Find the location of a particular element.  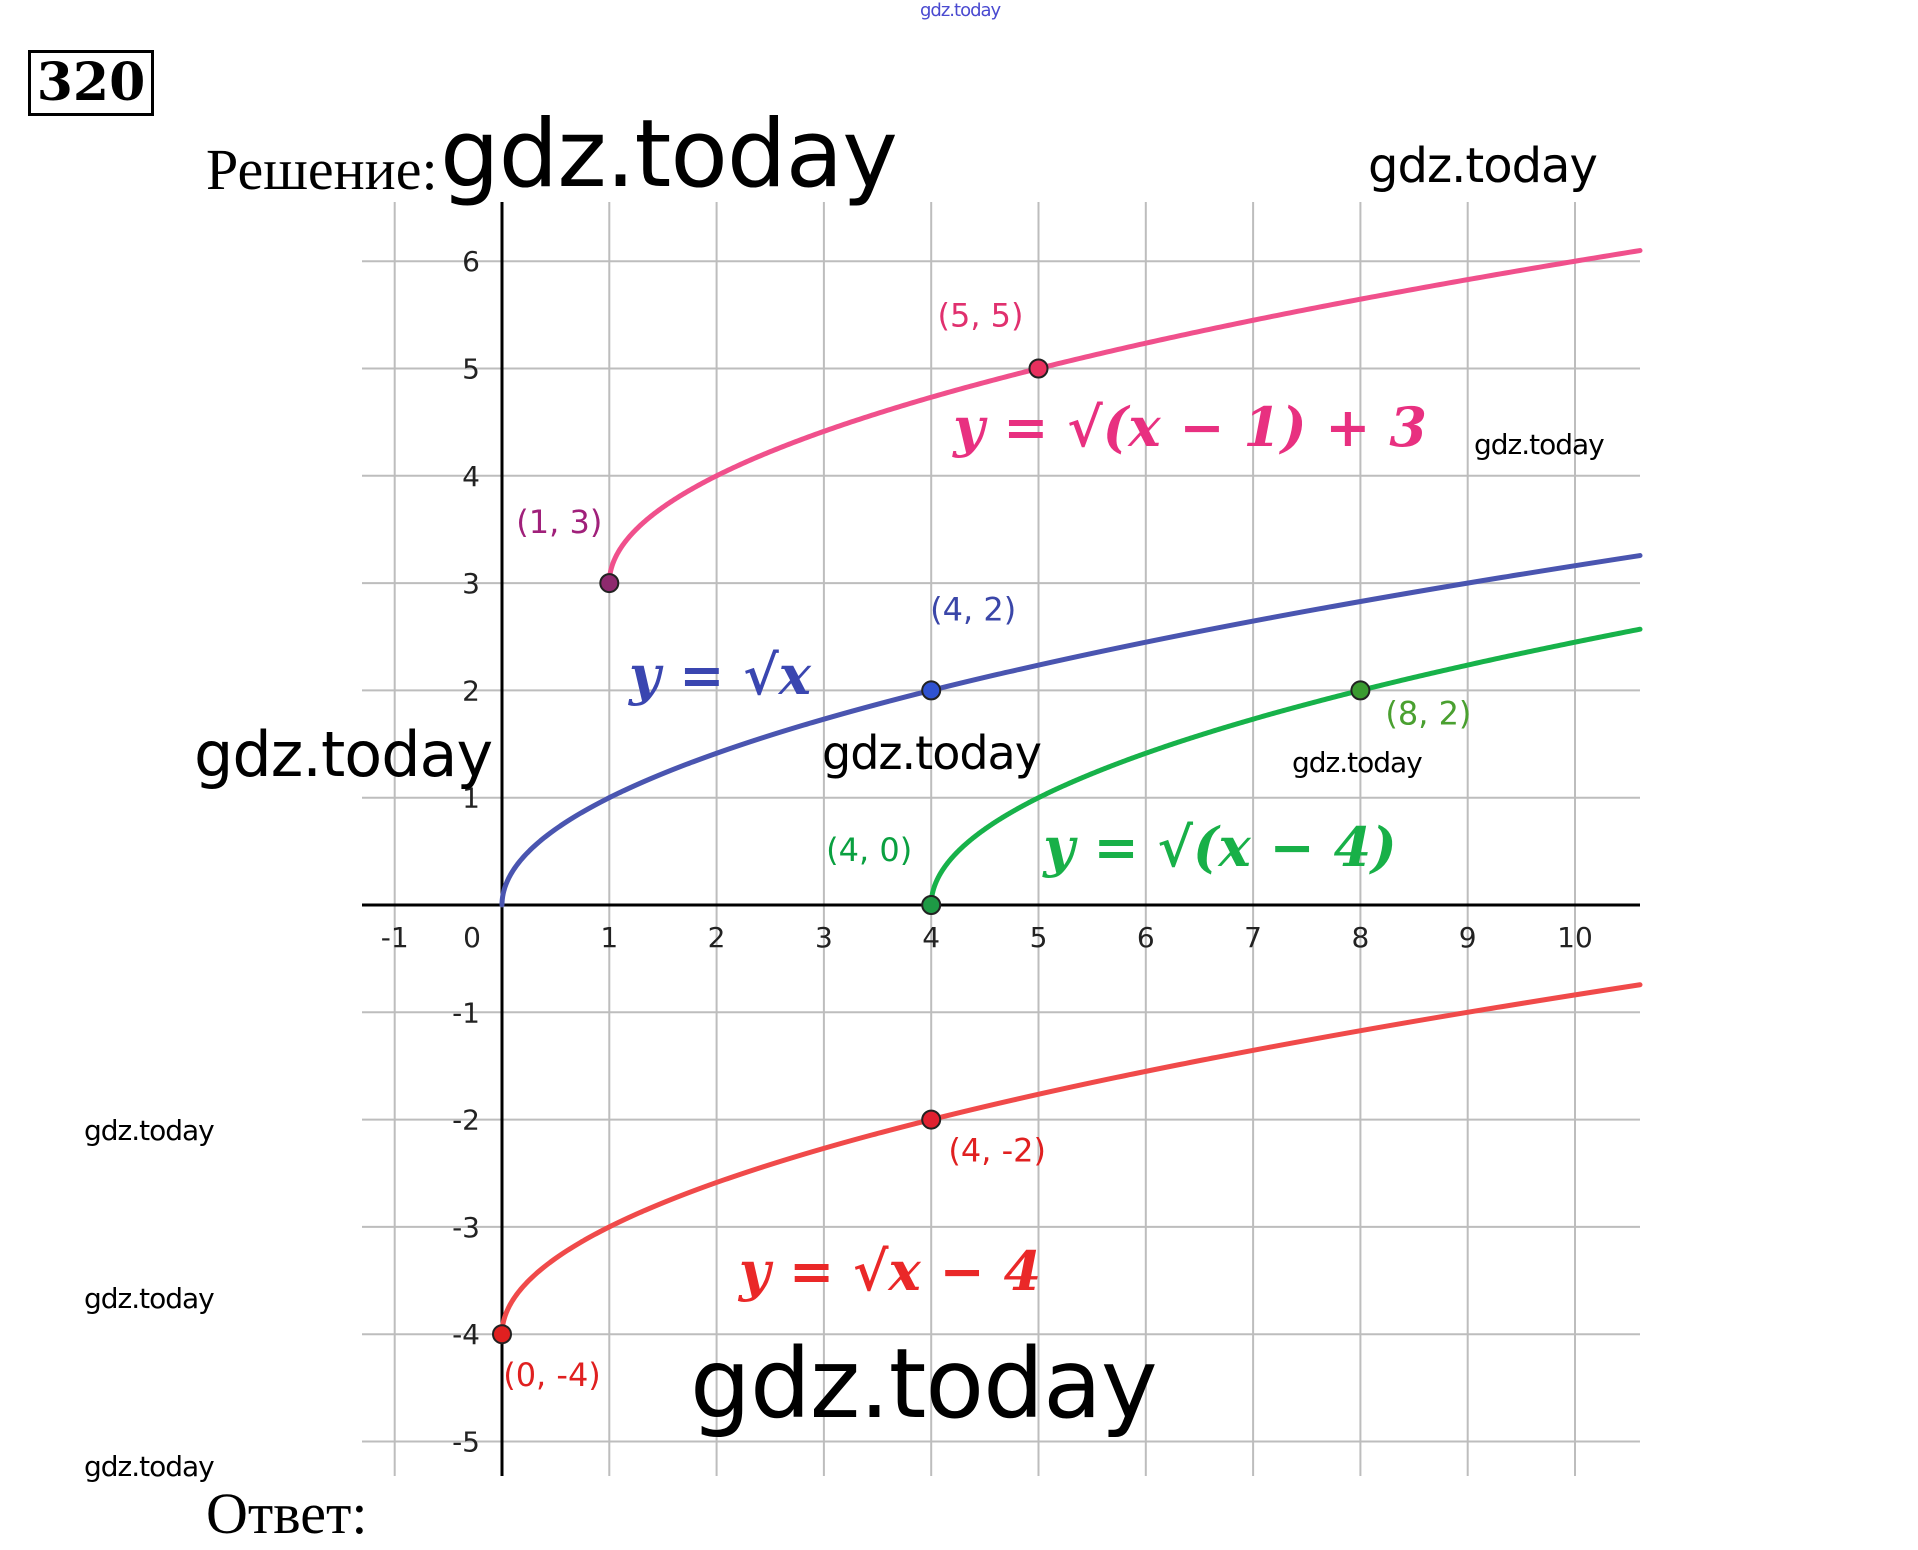

y-tick-label: -3 is located at coordinates (466, 1227).